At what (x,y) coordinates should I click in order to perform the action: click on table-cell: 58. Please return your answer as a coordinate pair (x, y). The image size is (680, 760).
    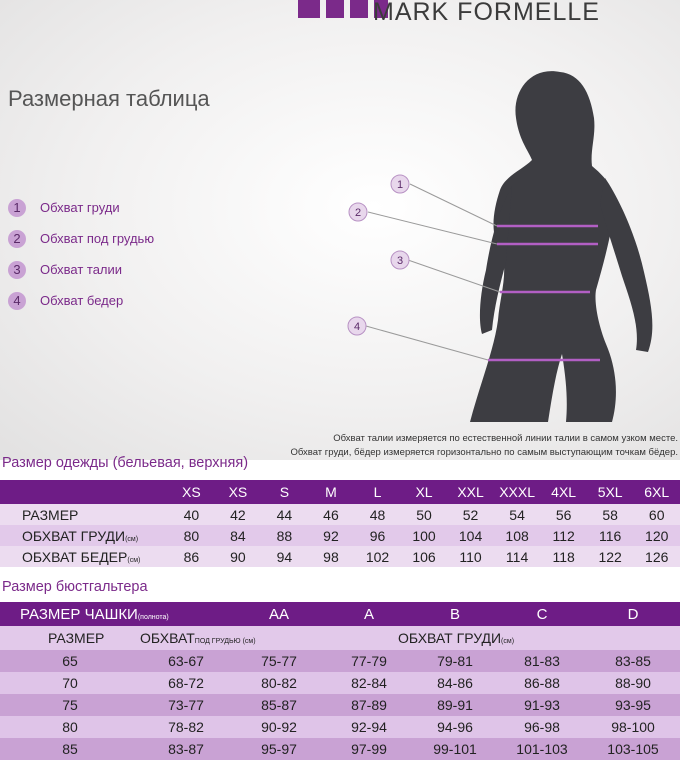
    Looking at the image, I should click on (610, 514).